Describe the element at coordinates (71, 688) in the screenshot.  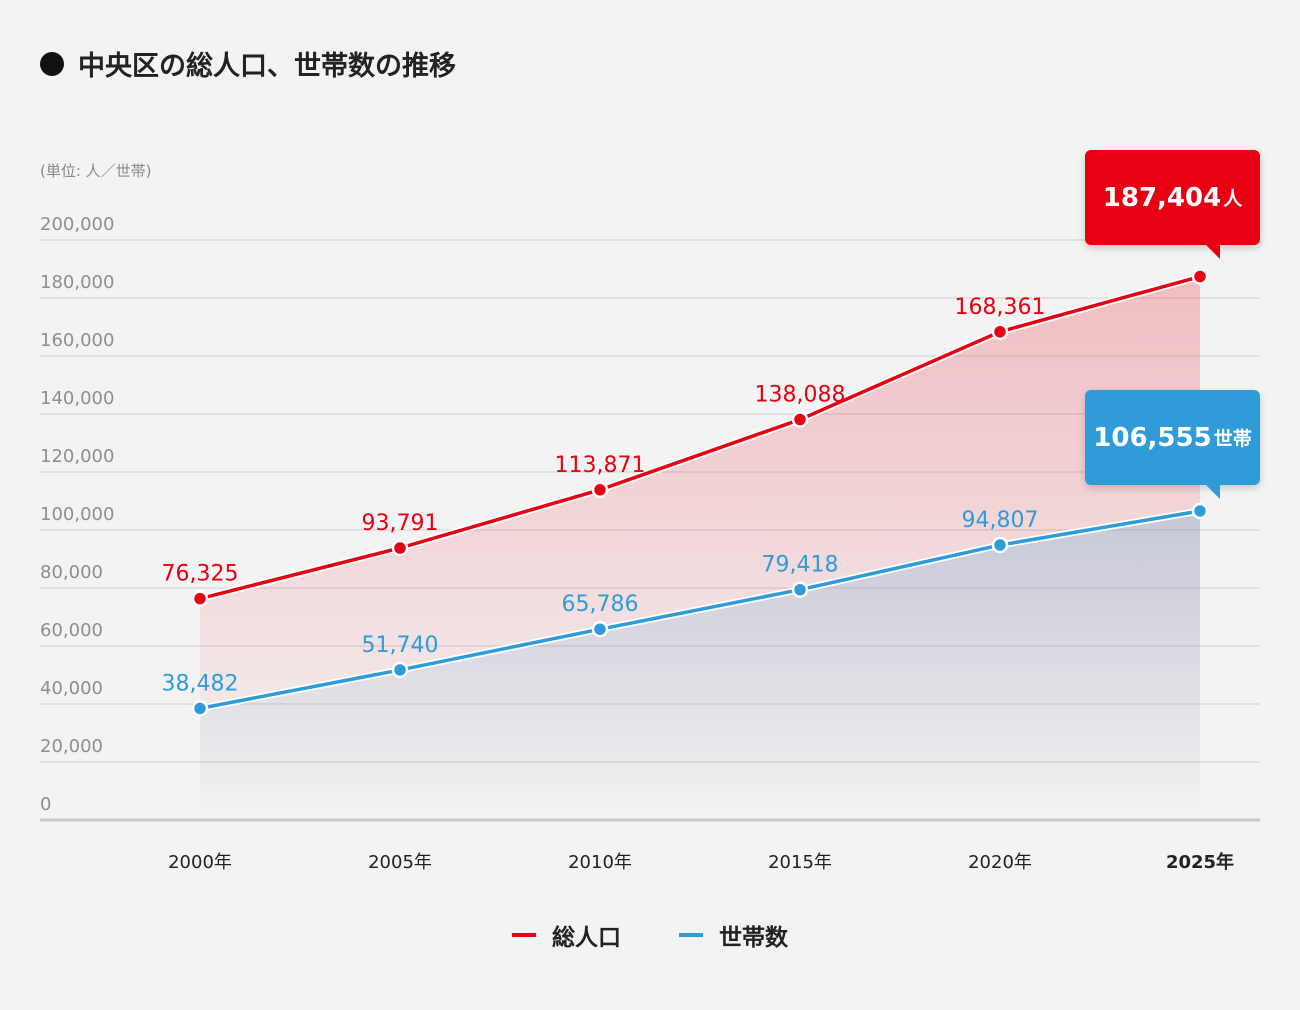
I see `y-tick-label: 40,000` at that location.